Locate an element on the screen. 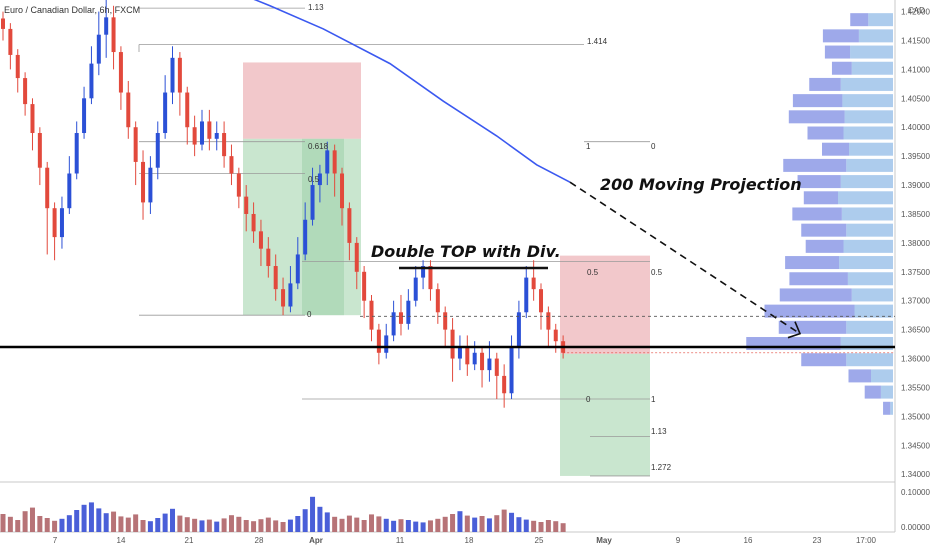 The height and width of the screenshot is (550, 932). stop-zone-right is located at coordinates (605, 304).